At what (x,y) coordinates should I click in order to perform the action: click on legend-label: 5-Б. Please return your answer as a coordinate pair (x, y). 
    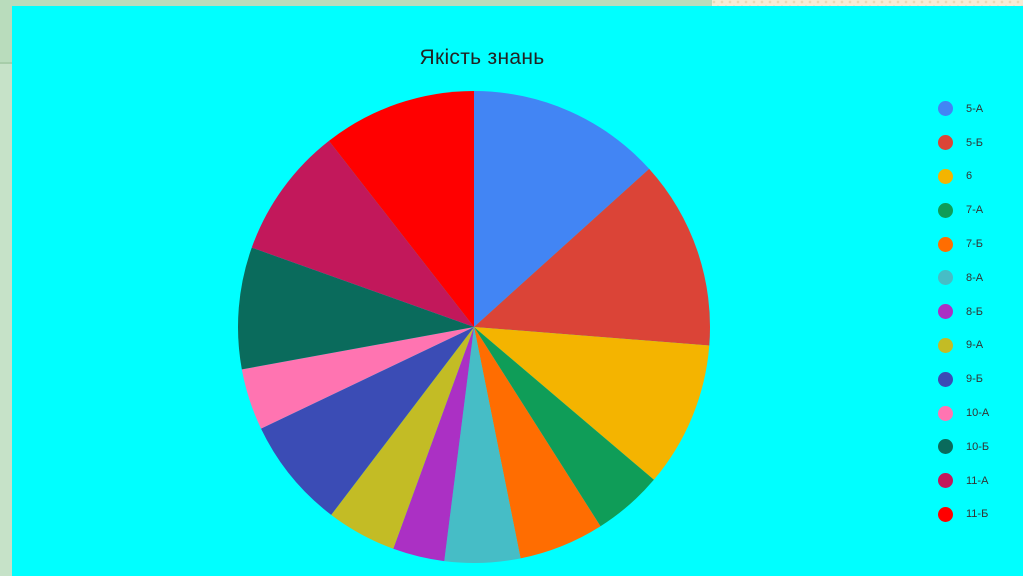
    Looking at the image, I should click on (974, 142).